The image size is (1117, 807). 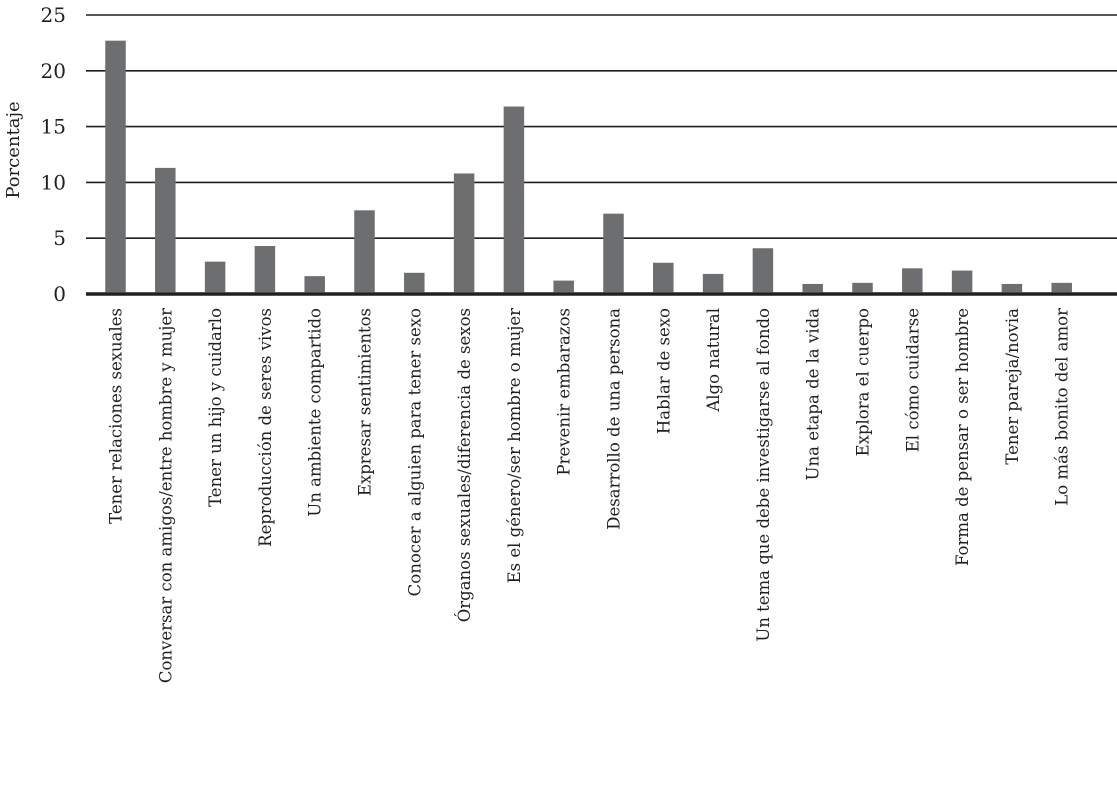 What do you see at coordinates (464, 465) in the screenshot?
I see `x-tick-label: Órganos sexuales/diferencia de sexos` at bounding box center [464, 465].